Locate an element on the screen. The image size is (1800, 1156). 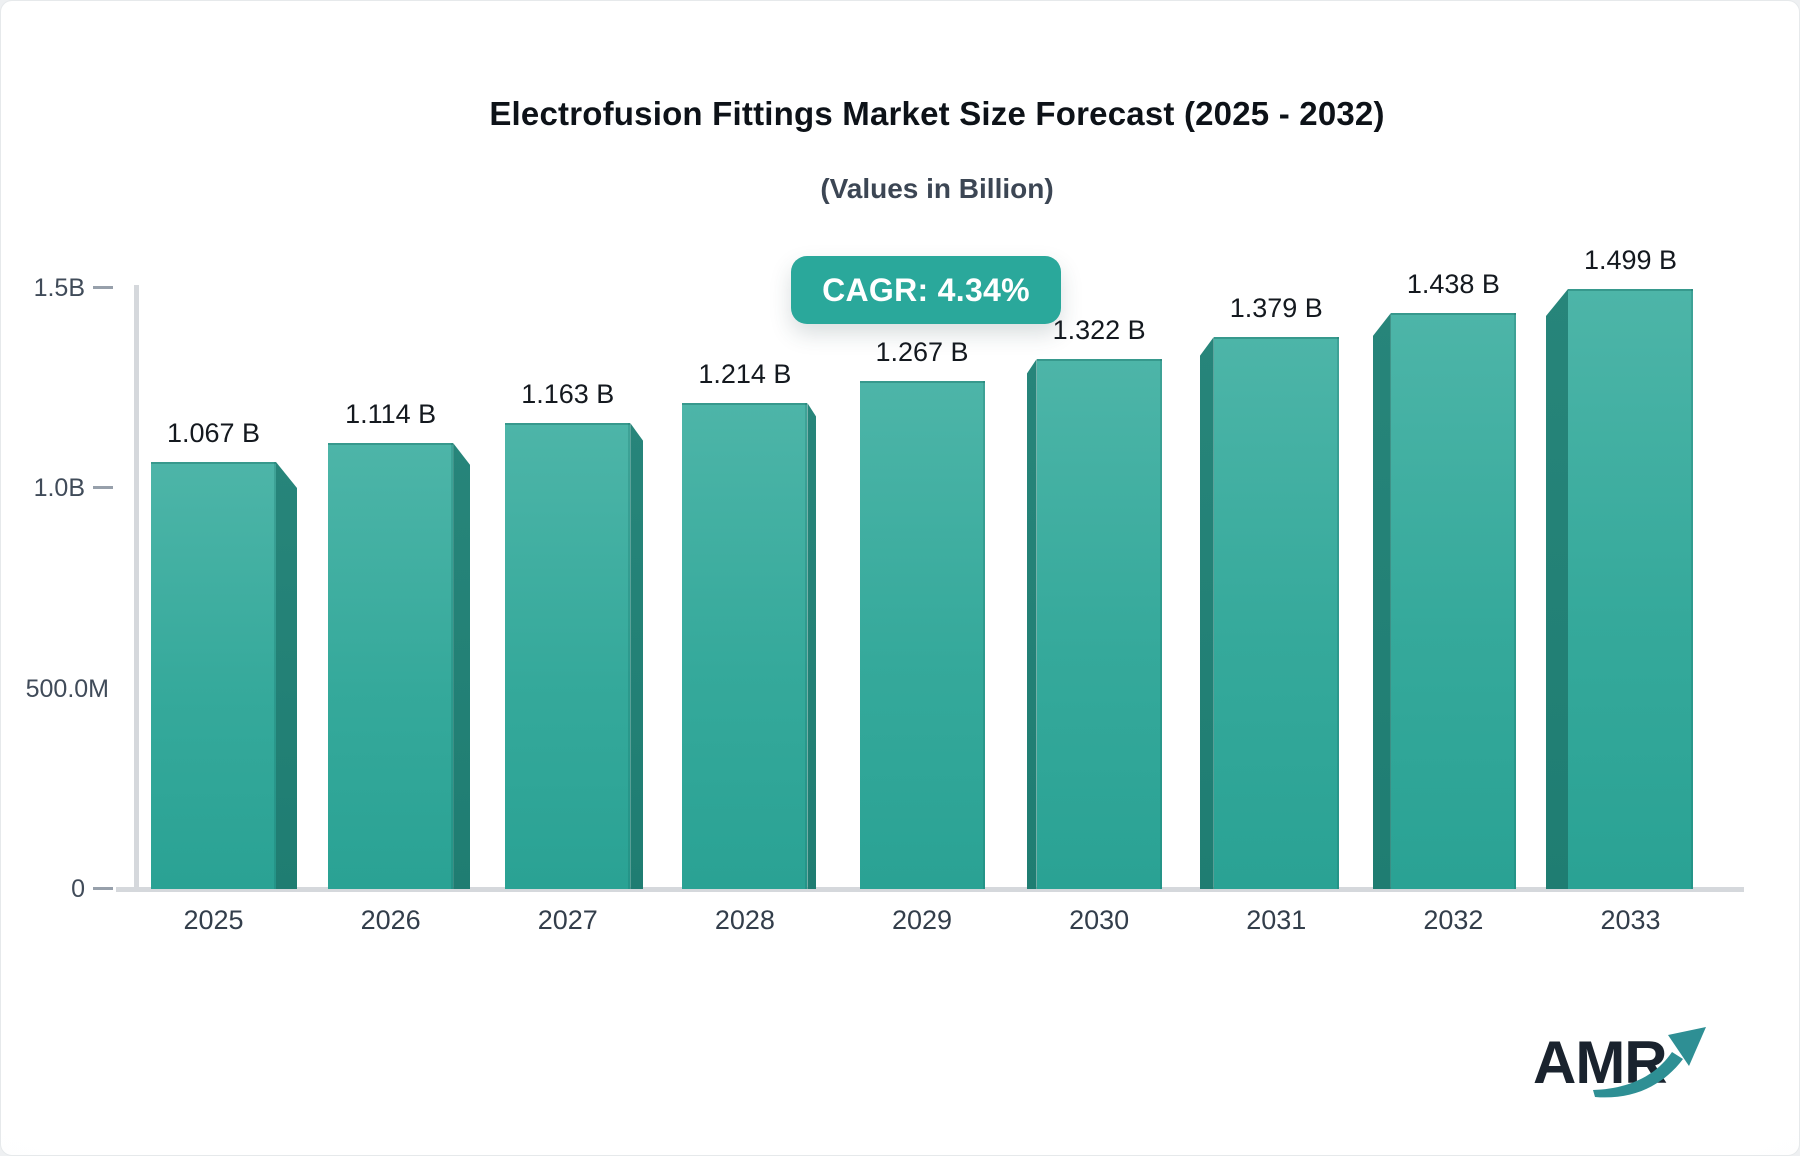
bar-value-label: 1.214 B is located at coordinates (745, 374).